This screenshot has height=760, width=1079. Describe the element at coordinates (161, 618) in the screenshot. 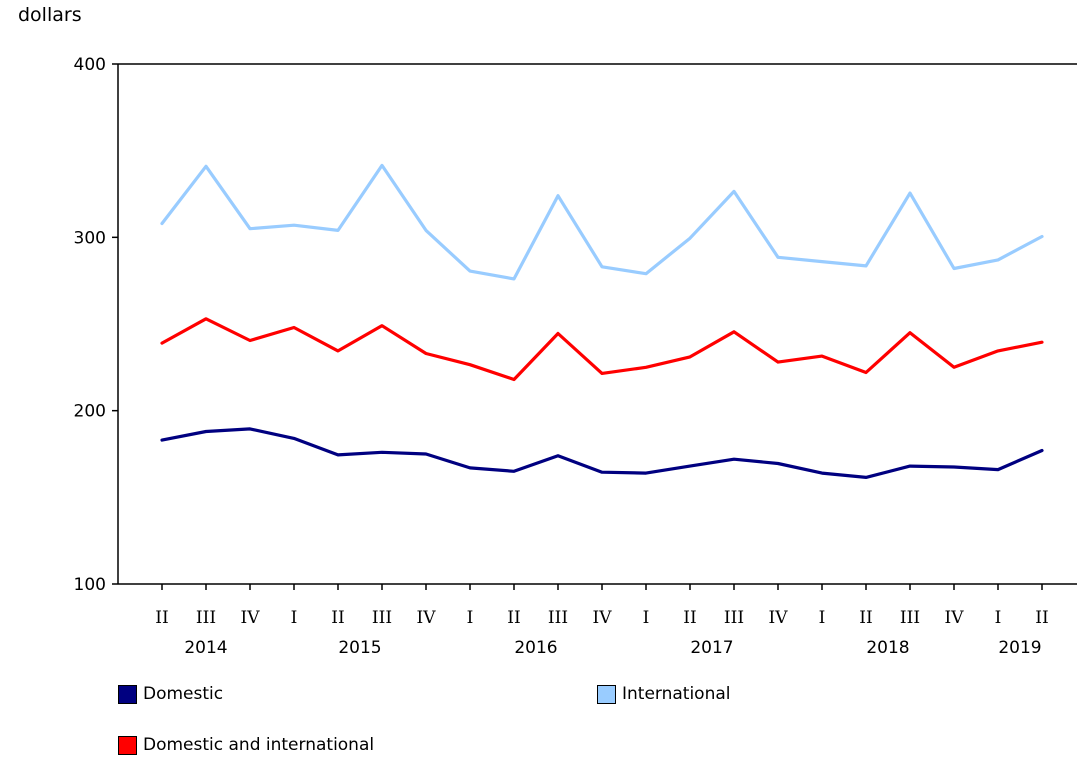

I see `x-tick-label-0: II` at that location.